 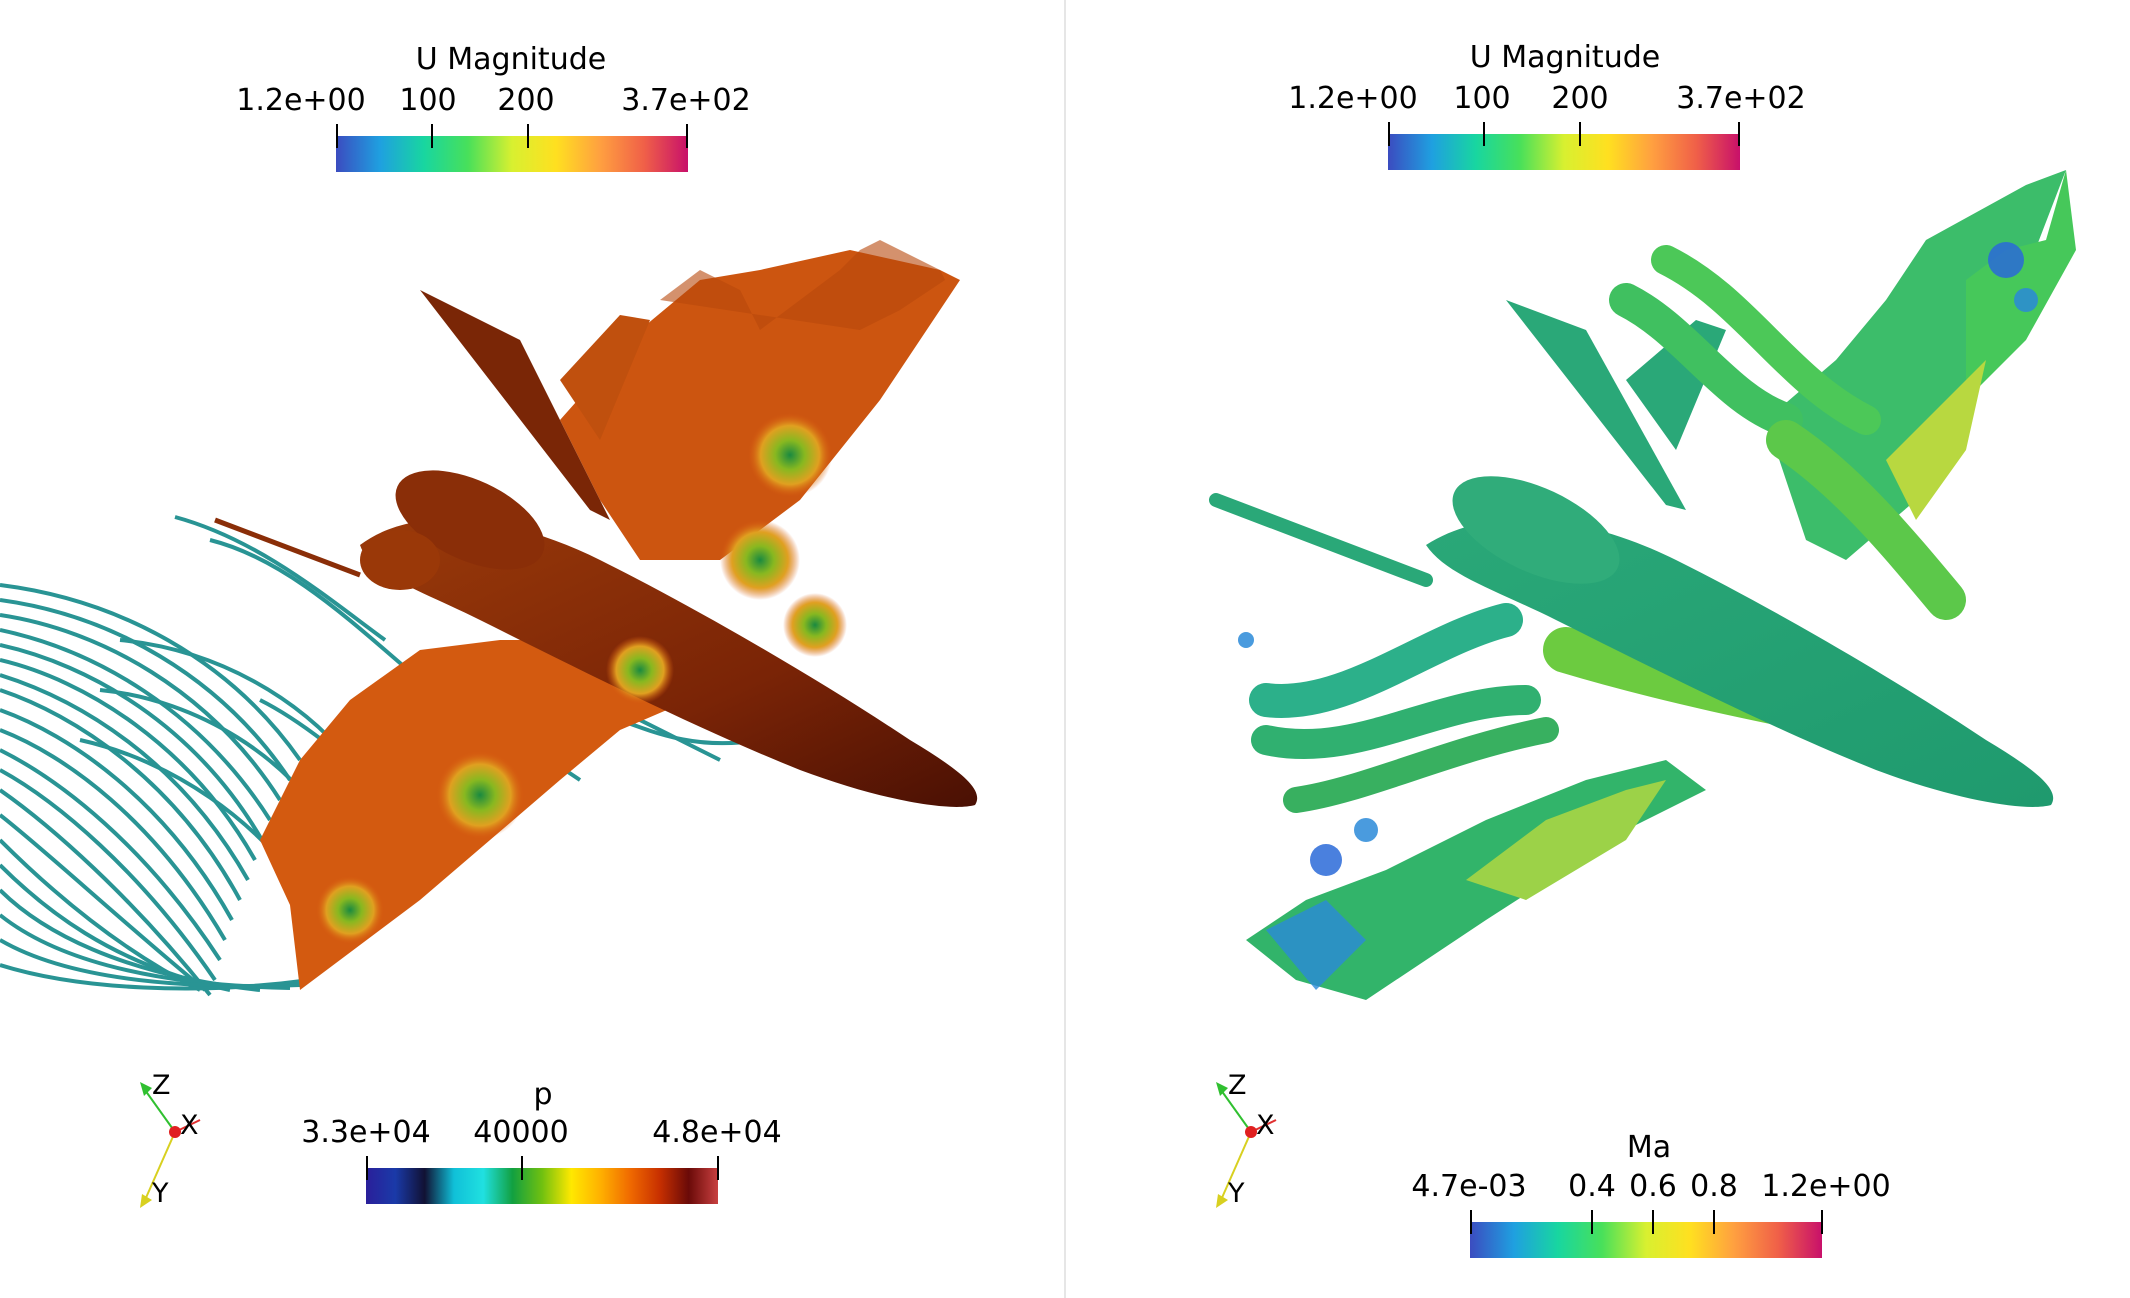 What do you see at coordinates (1649, 1147) in the screenshot?
I see `colorbar-title: Ma` at bounding box center [1649, 1147].